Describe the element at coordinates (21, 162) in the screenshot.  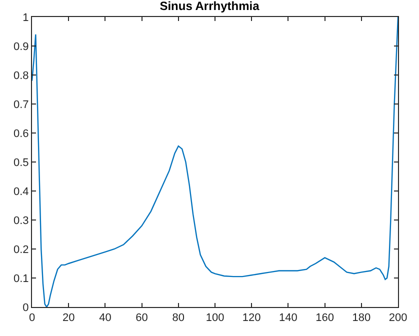
I see `y-tick-label: 0.5` at that location.